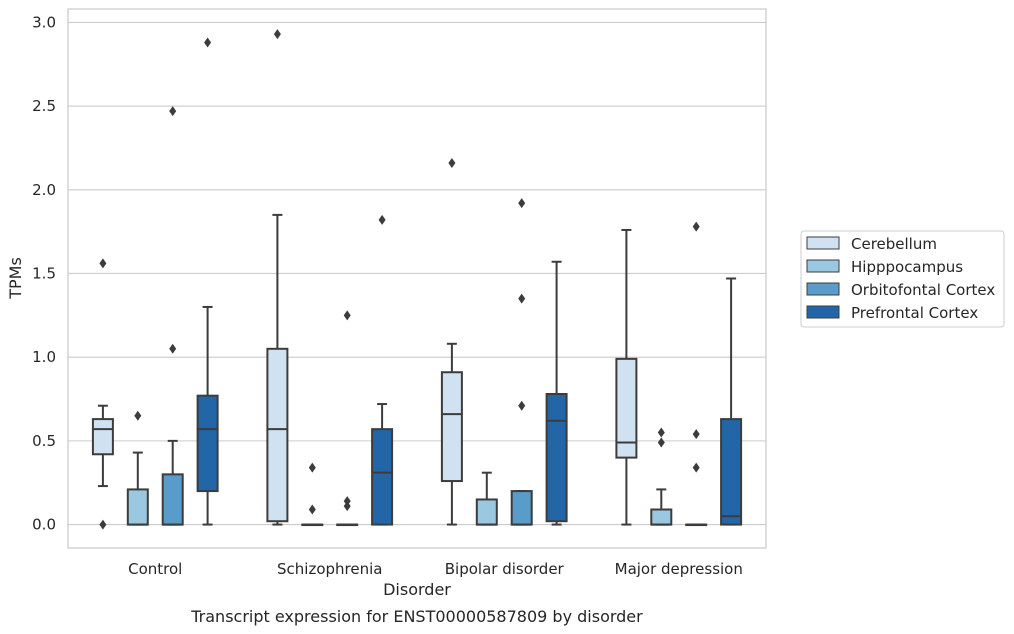 This screenshot has width=1014, height=634. I want to click on y-tick-label: 0.5, so click(44, 441).